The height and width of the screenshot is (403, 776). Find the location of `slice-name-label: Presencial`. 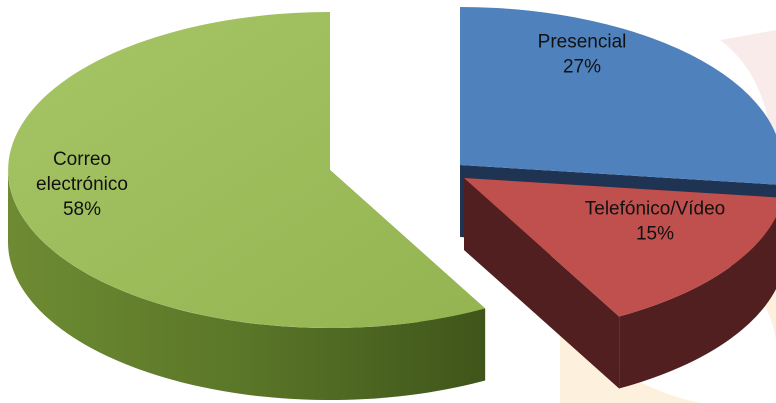

slice-name-label: Presencial is located at coordinates (582, 42).